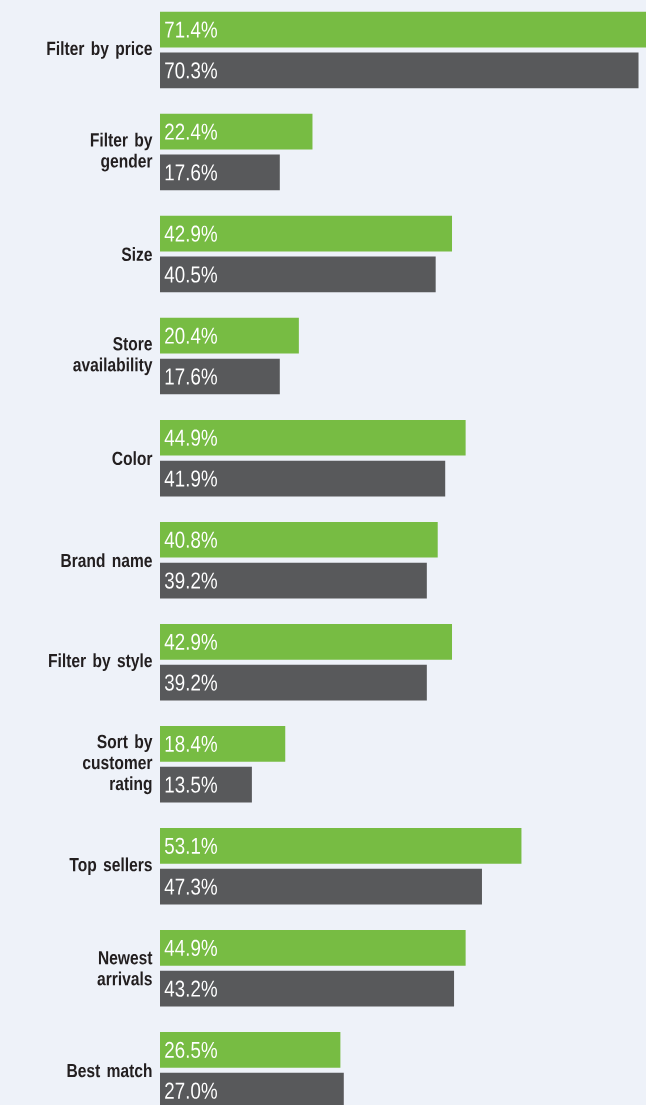  Describe the element at coordinates (190, 478) in the screenshot. I see `data-label: 41.9%` at that location.